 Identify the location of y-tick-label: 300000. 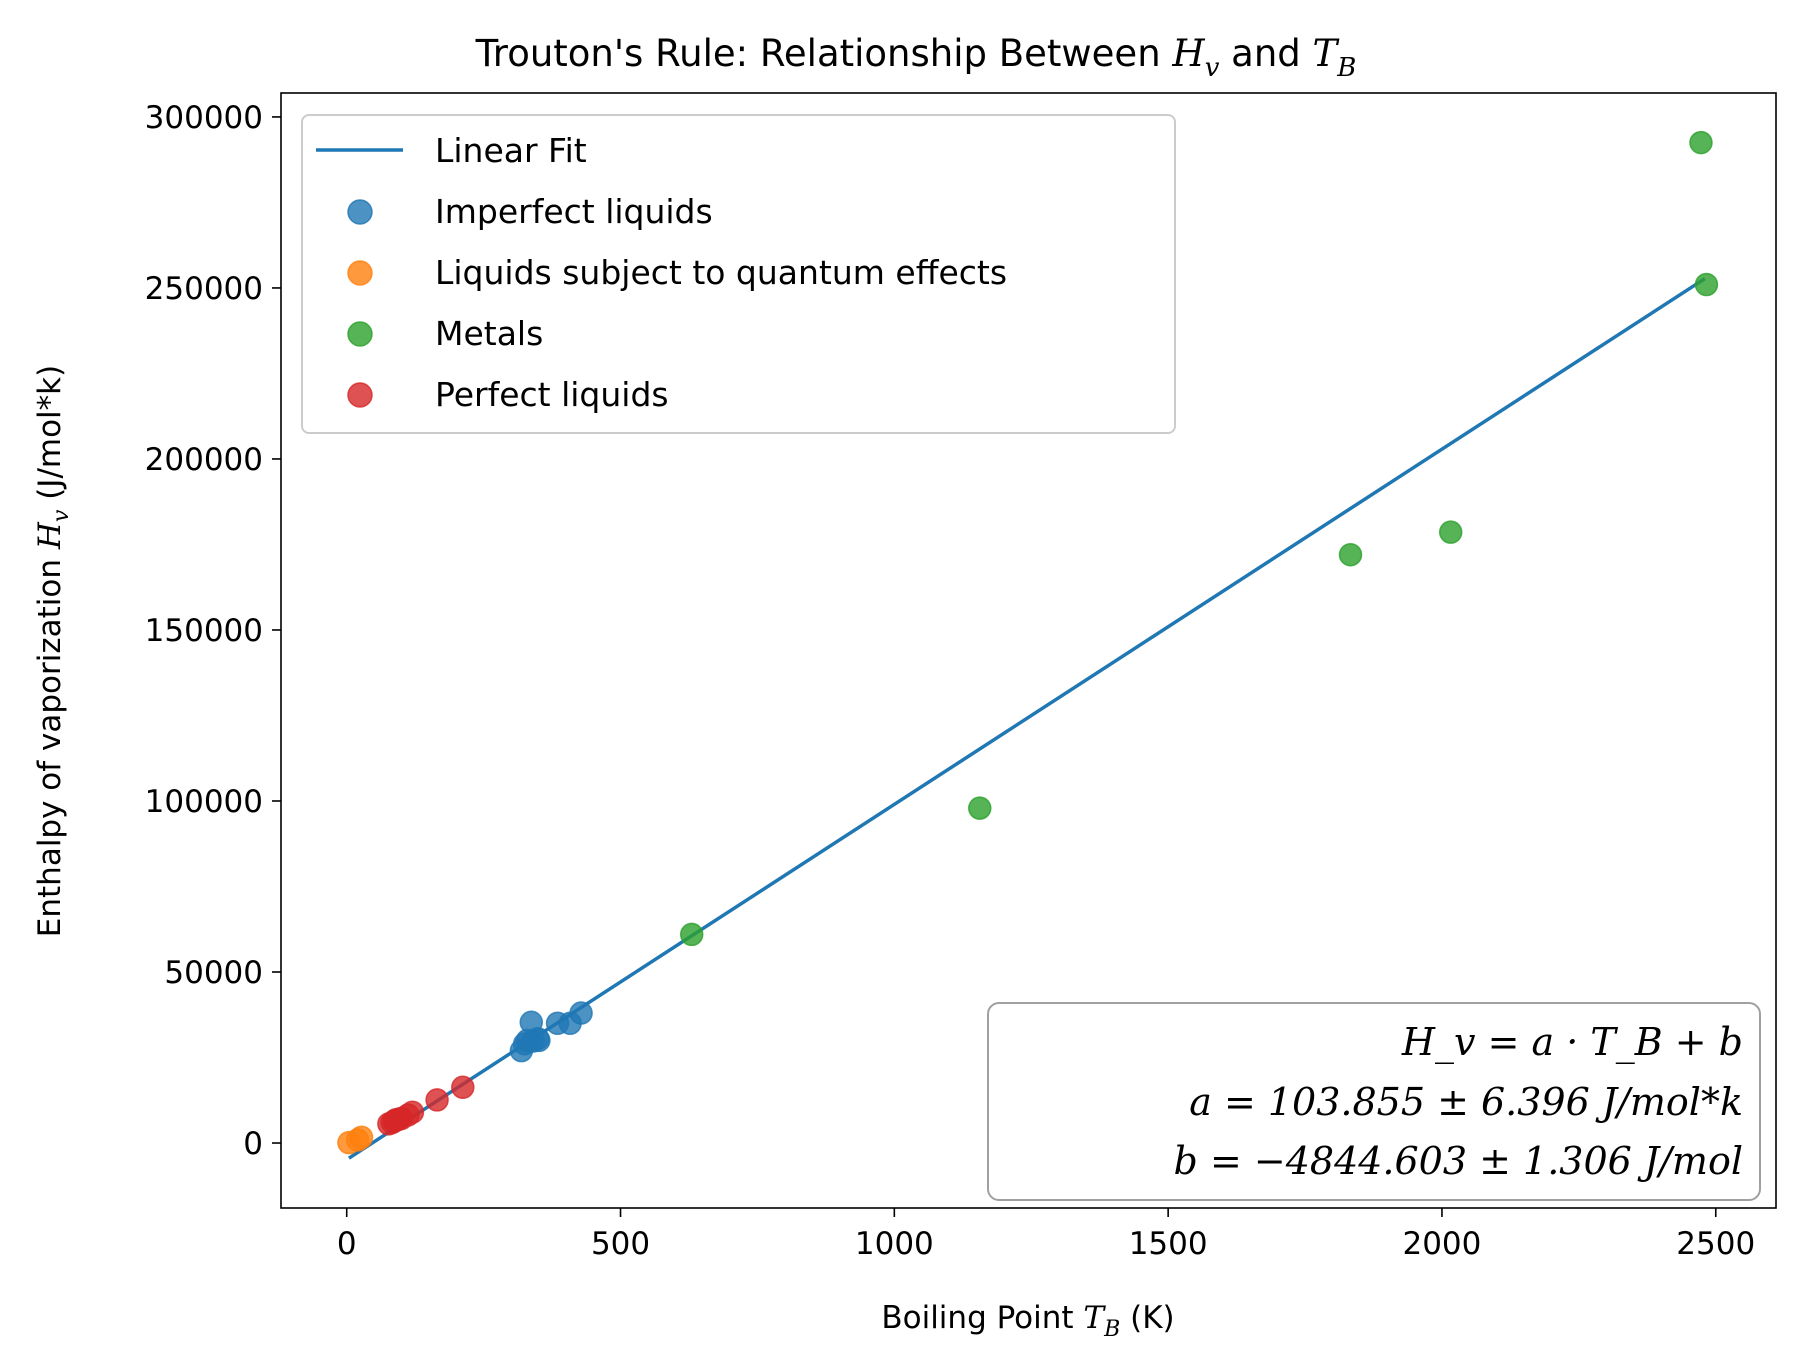
(204, 118).